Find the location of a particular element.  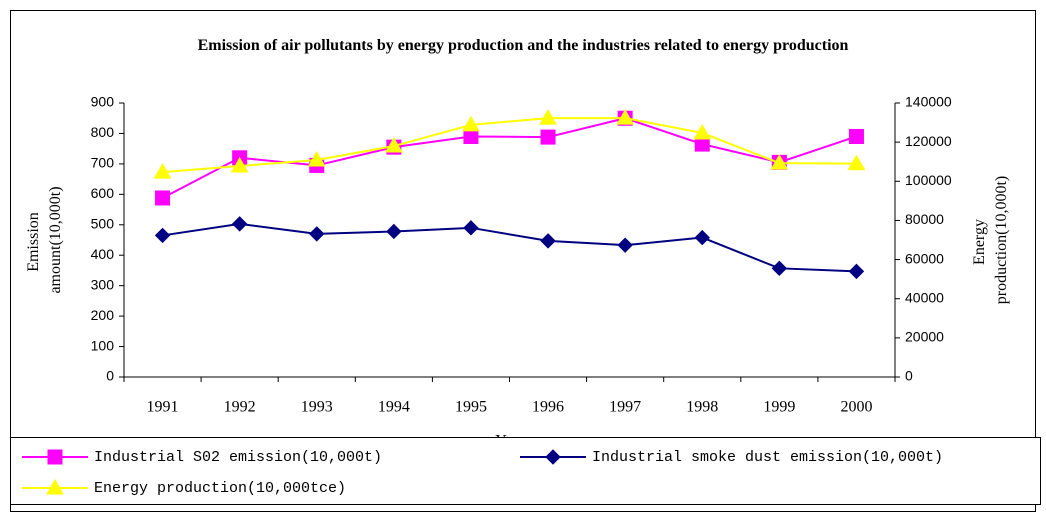

y-tick-label: 500 is located at coordinates (103, 223).